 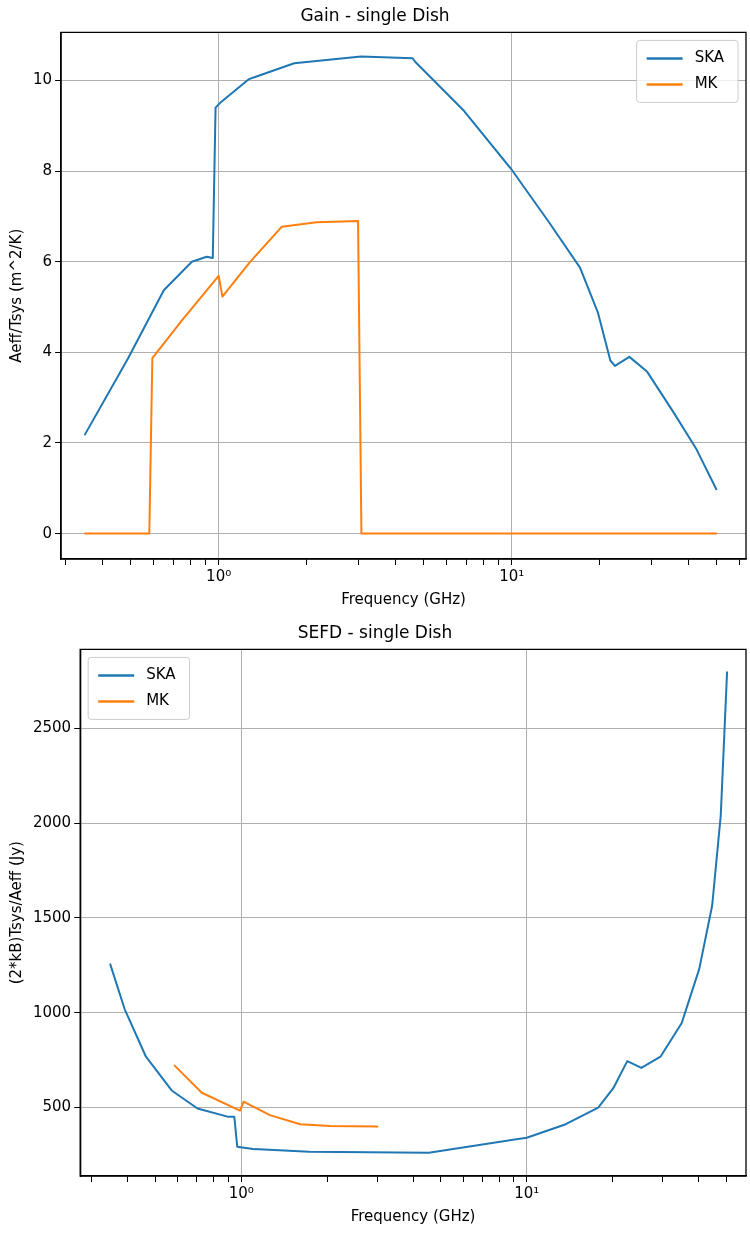 I want to click on y-tick-label: 6, so click(x=47, y=260).